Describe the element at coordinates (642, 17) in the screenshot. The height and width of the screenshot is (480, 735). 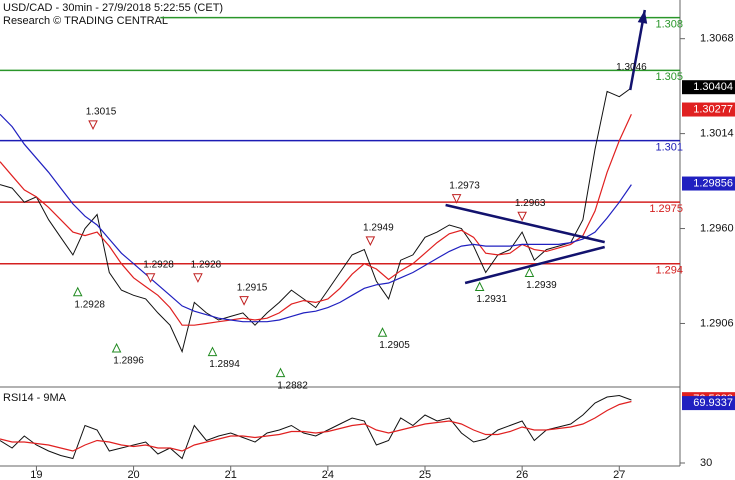
I see `arrow-head` at that location.